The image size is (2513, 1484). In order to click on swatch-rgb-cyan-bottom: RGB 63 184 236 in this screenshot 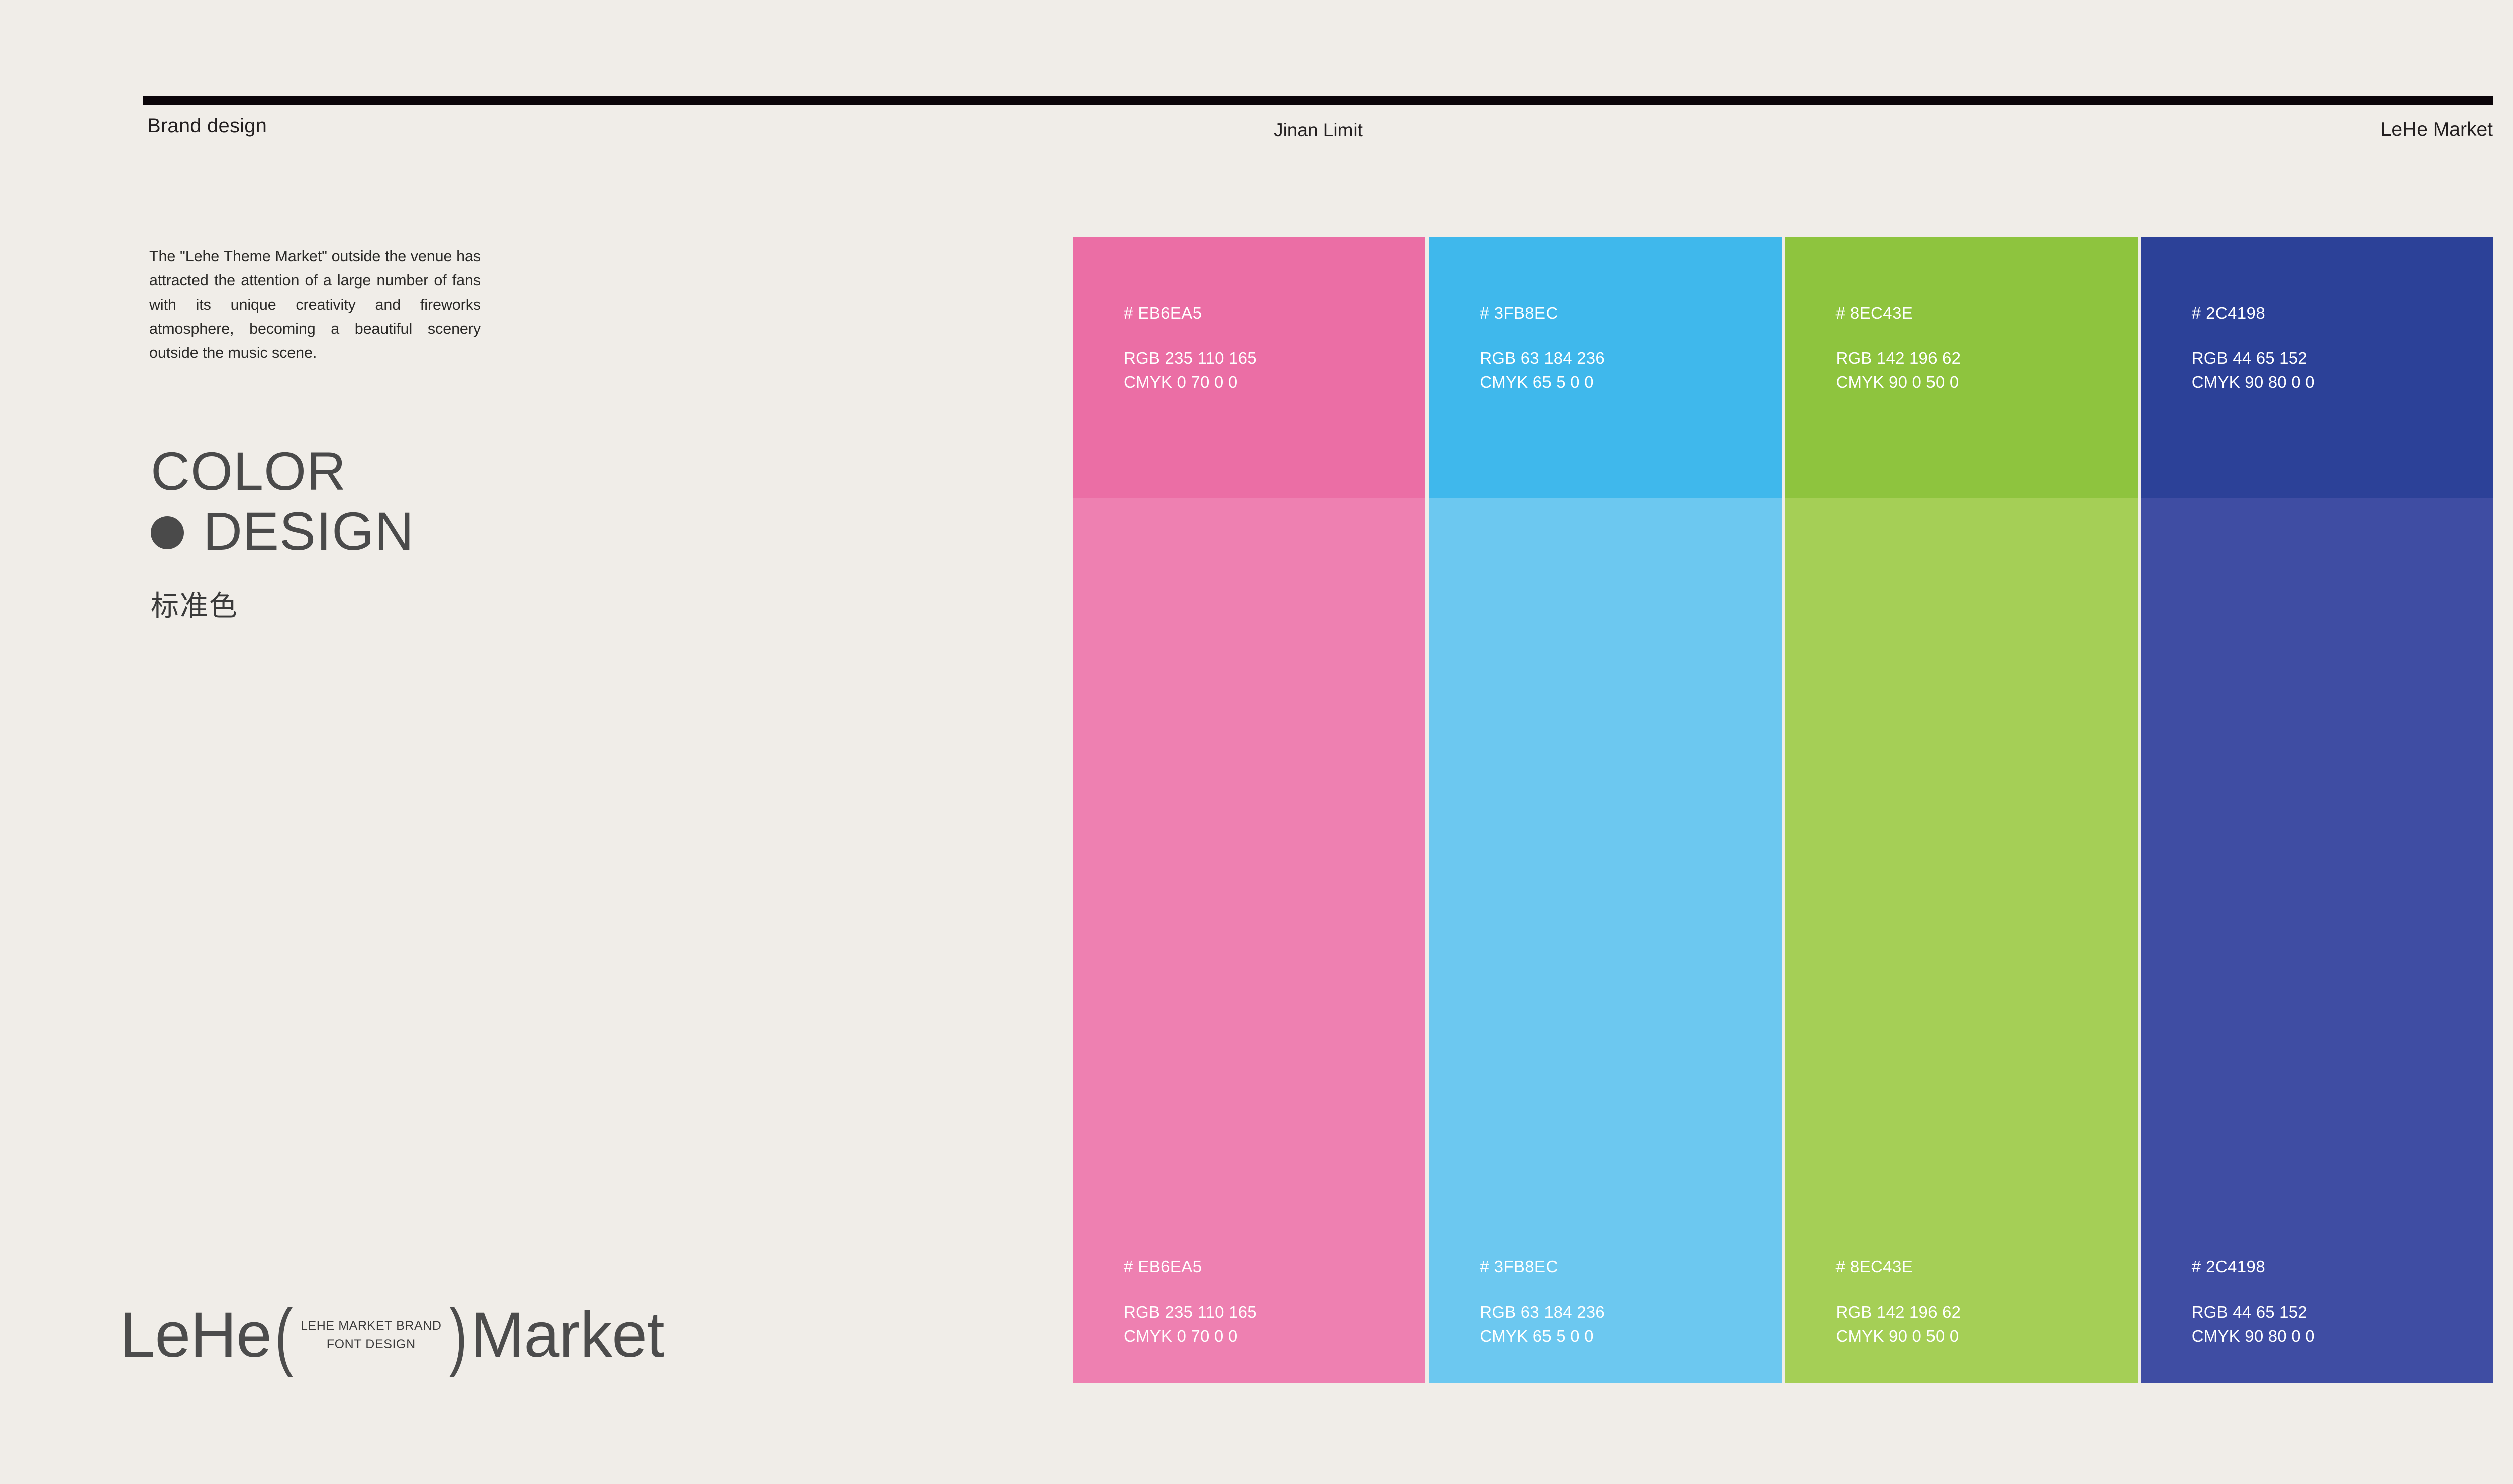, I will do `click(1543, 1312)`.